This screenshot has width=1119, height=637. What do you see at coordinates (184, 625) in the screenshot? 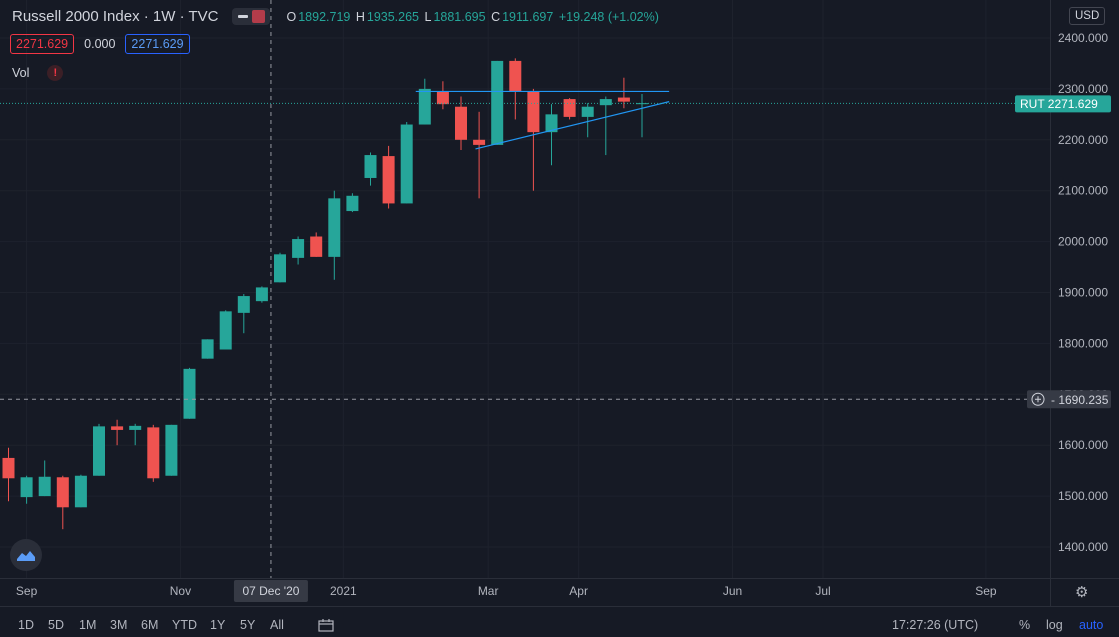
I see `timeframe-ytd: YTD` at bounding box center [184, 625].